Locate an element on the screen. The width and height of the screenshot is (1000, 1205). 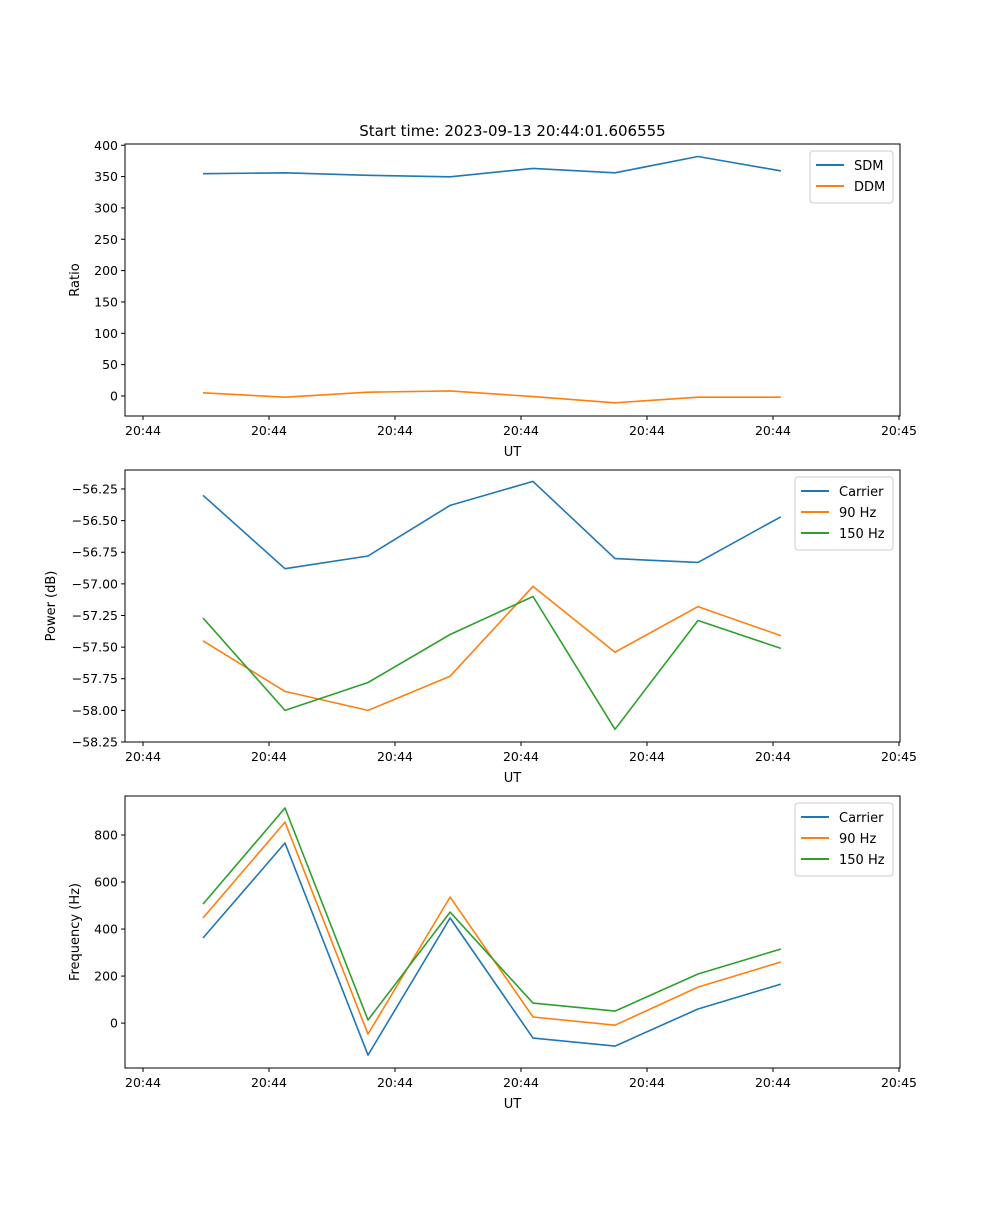
y-tick-label: 50 is located at coordinates (110, 364).